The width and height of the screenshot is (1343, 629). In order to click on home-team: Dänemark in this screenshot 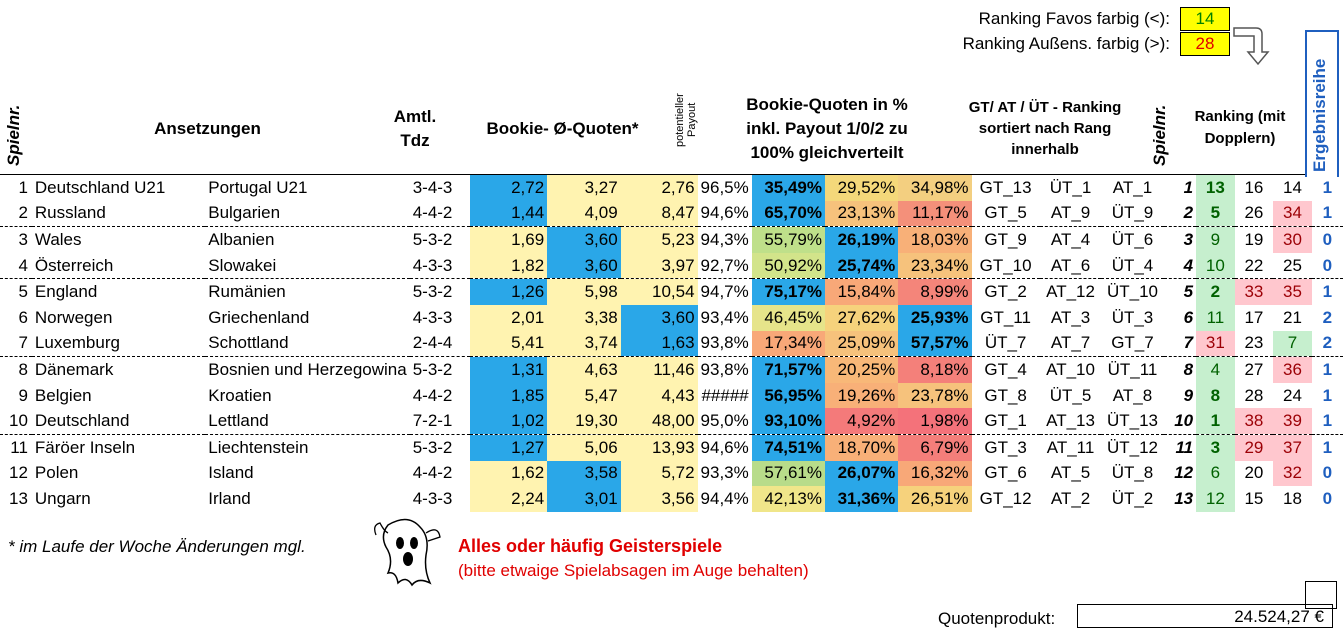, I will do `click(74, 369)`.